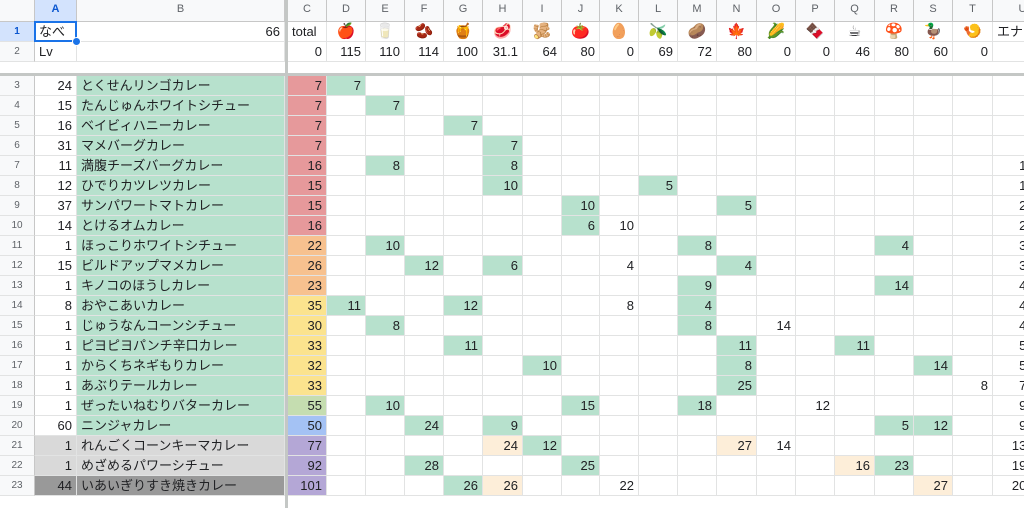  Describe the element at coordinates (542, 446) in the screenshot. I see `ingredient-amount-i: 12` at that location.